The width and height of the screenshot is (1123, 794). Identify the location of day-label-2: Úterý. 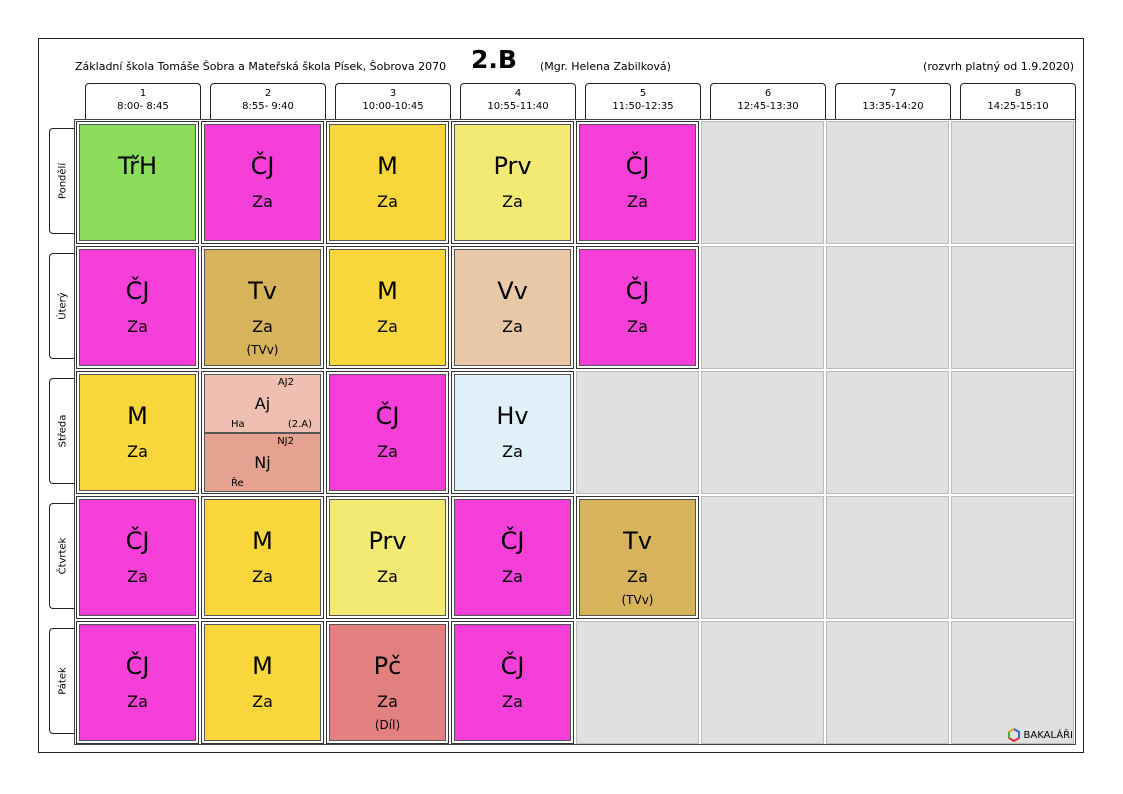
(62, 306).